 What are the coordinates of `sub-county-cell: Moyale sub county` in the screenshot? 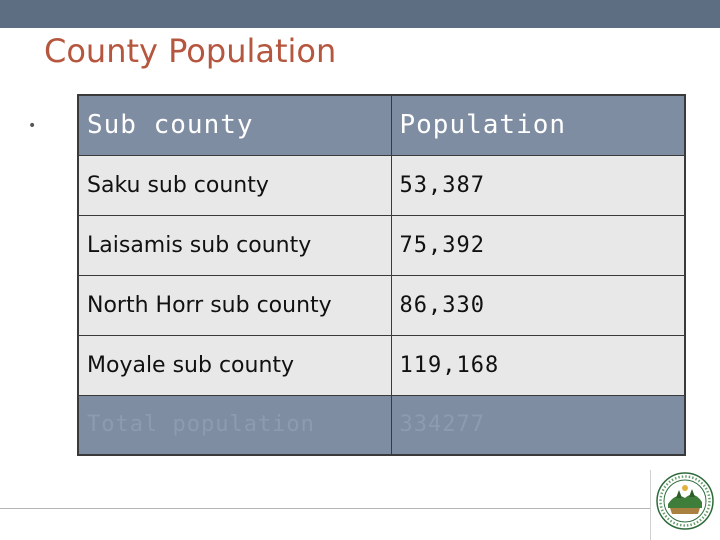 It's located at (234, 365).